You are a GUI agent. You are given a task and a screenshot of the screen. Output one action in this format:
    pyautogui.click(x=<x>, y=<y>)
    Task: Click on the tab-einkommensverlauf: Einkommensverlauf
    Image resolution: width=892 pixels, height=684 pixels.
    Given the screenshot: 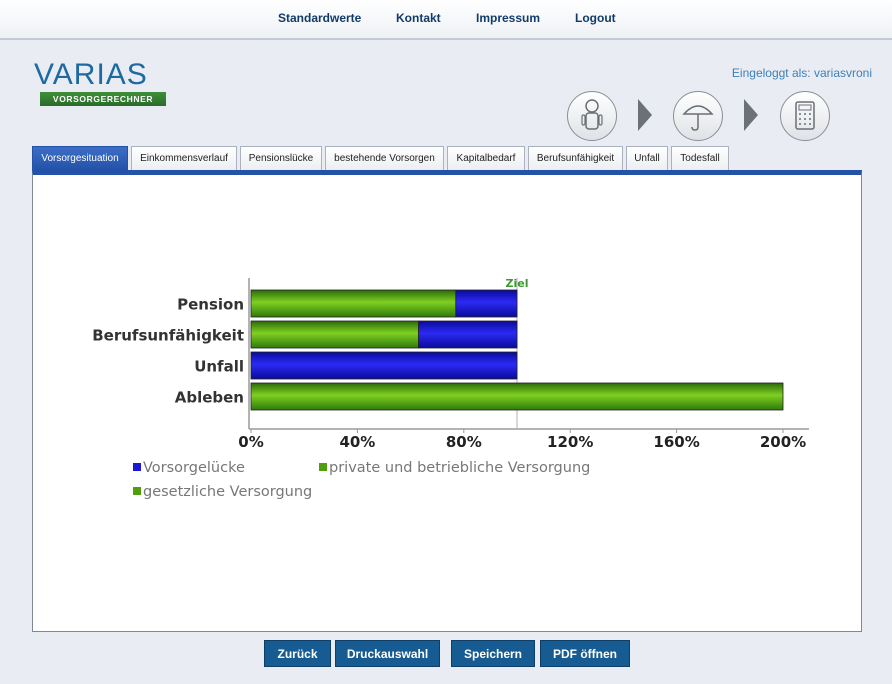 What is the action you would take?
    pyautogui.click(x=184, y=158)
    